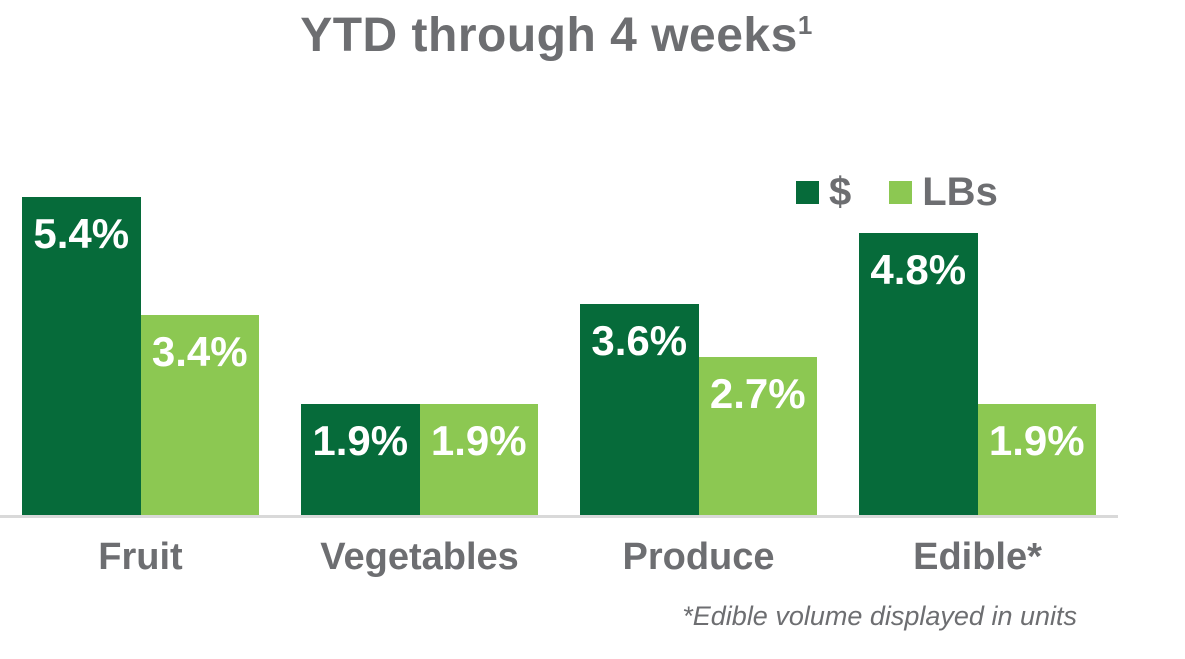 The image size is (1185, 659). What do you see at coordinates (478, 440) in the screenshot?
I see `bar-value-label-lbs-vegetables: 1.9%` at bounding box center [478, 440].